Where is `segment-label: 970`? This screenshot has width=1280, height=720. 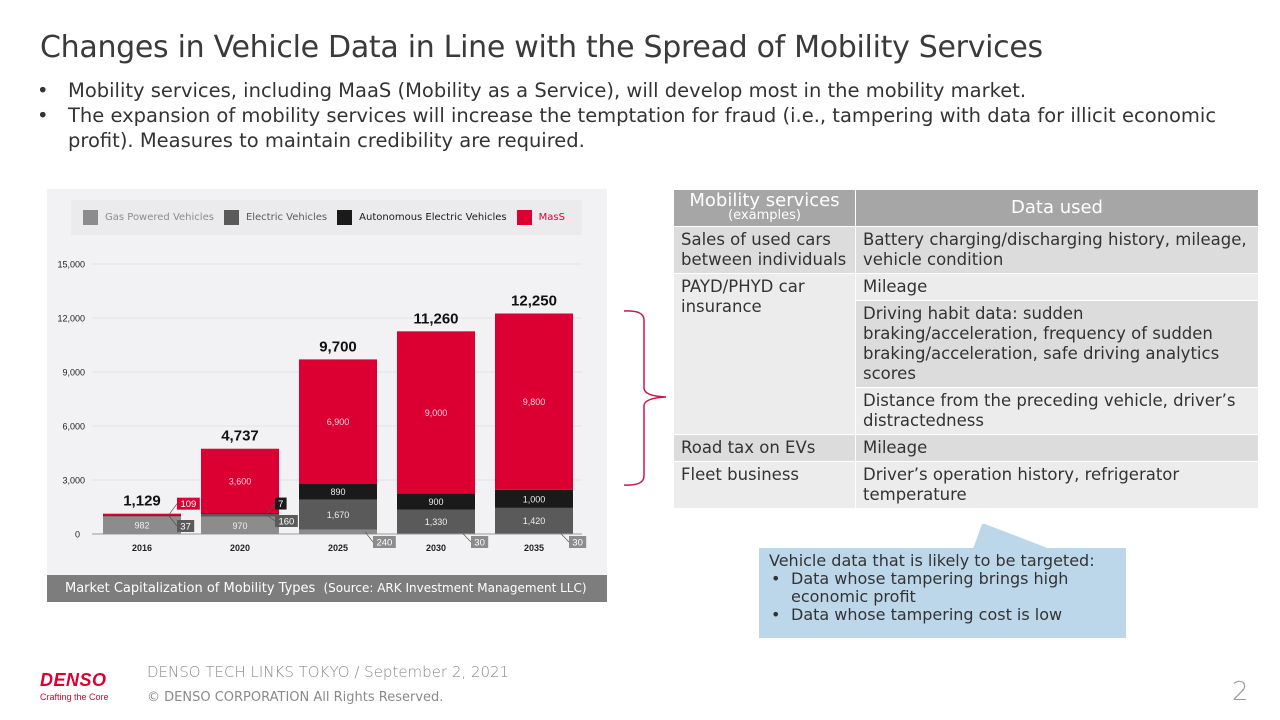
segment-label: 970 is located at coordinates (239, 526).